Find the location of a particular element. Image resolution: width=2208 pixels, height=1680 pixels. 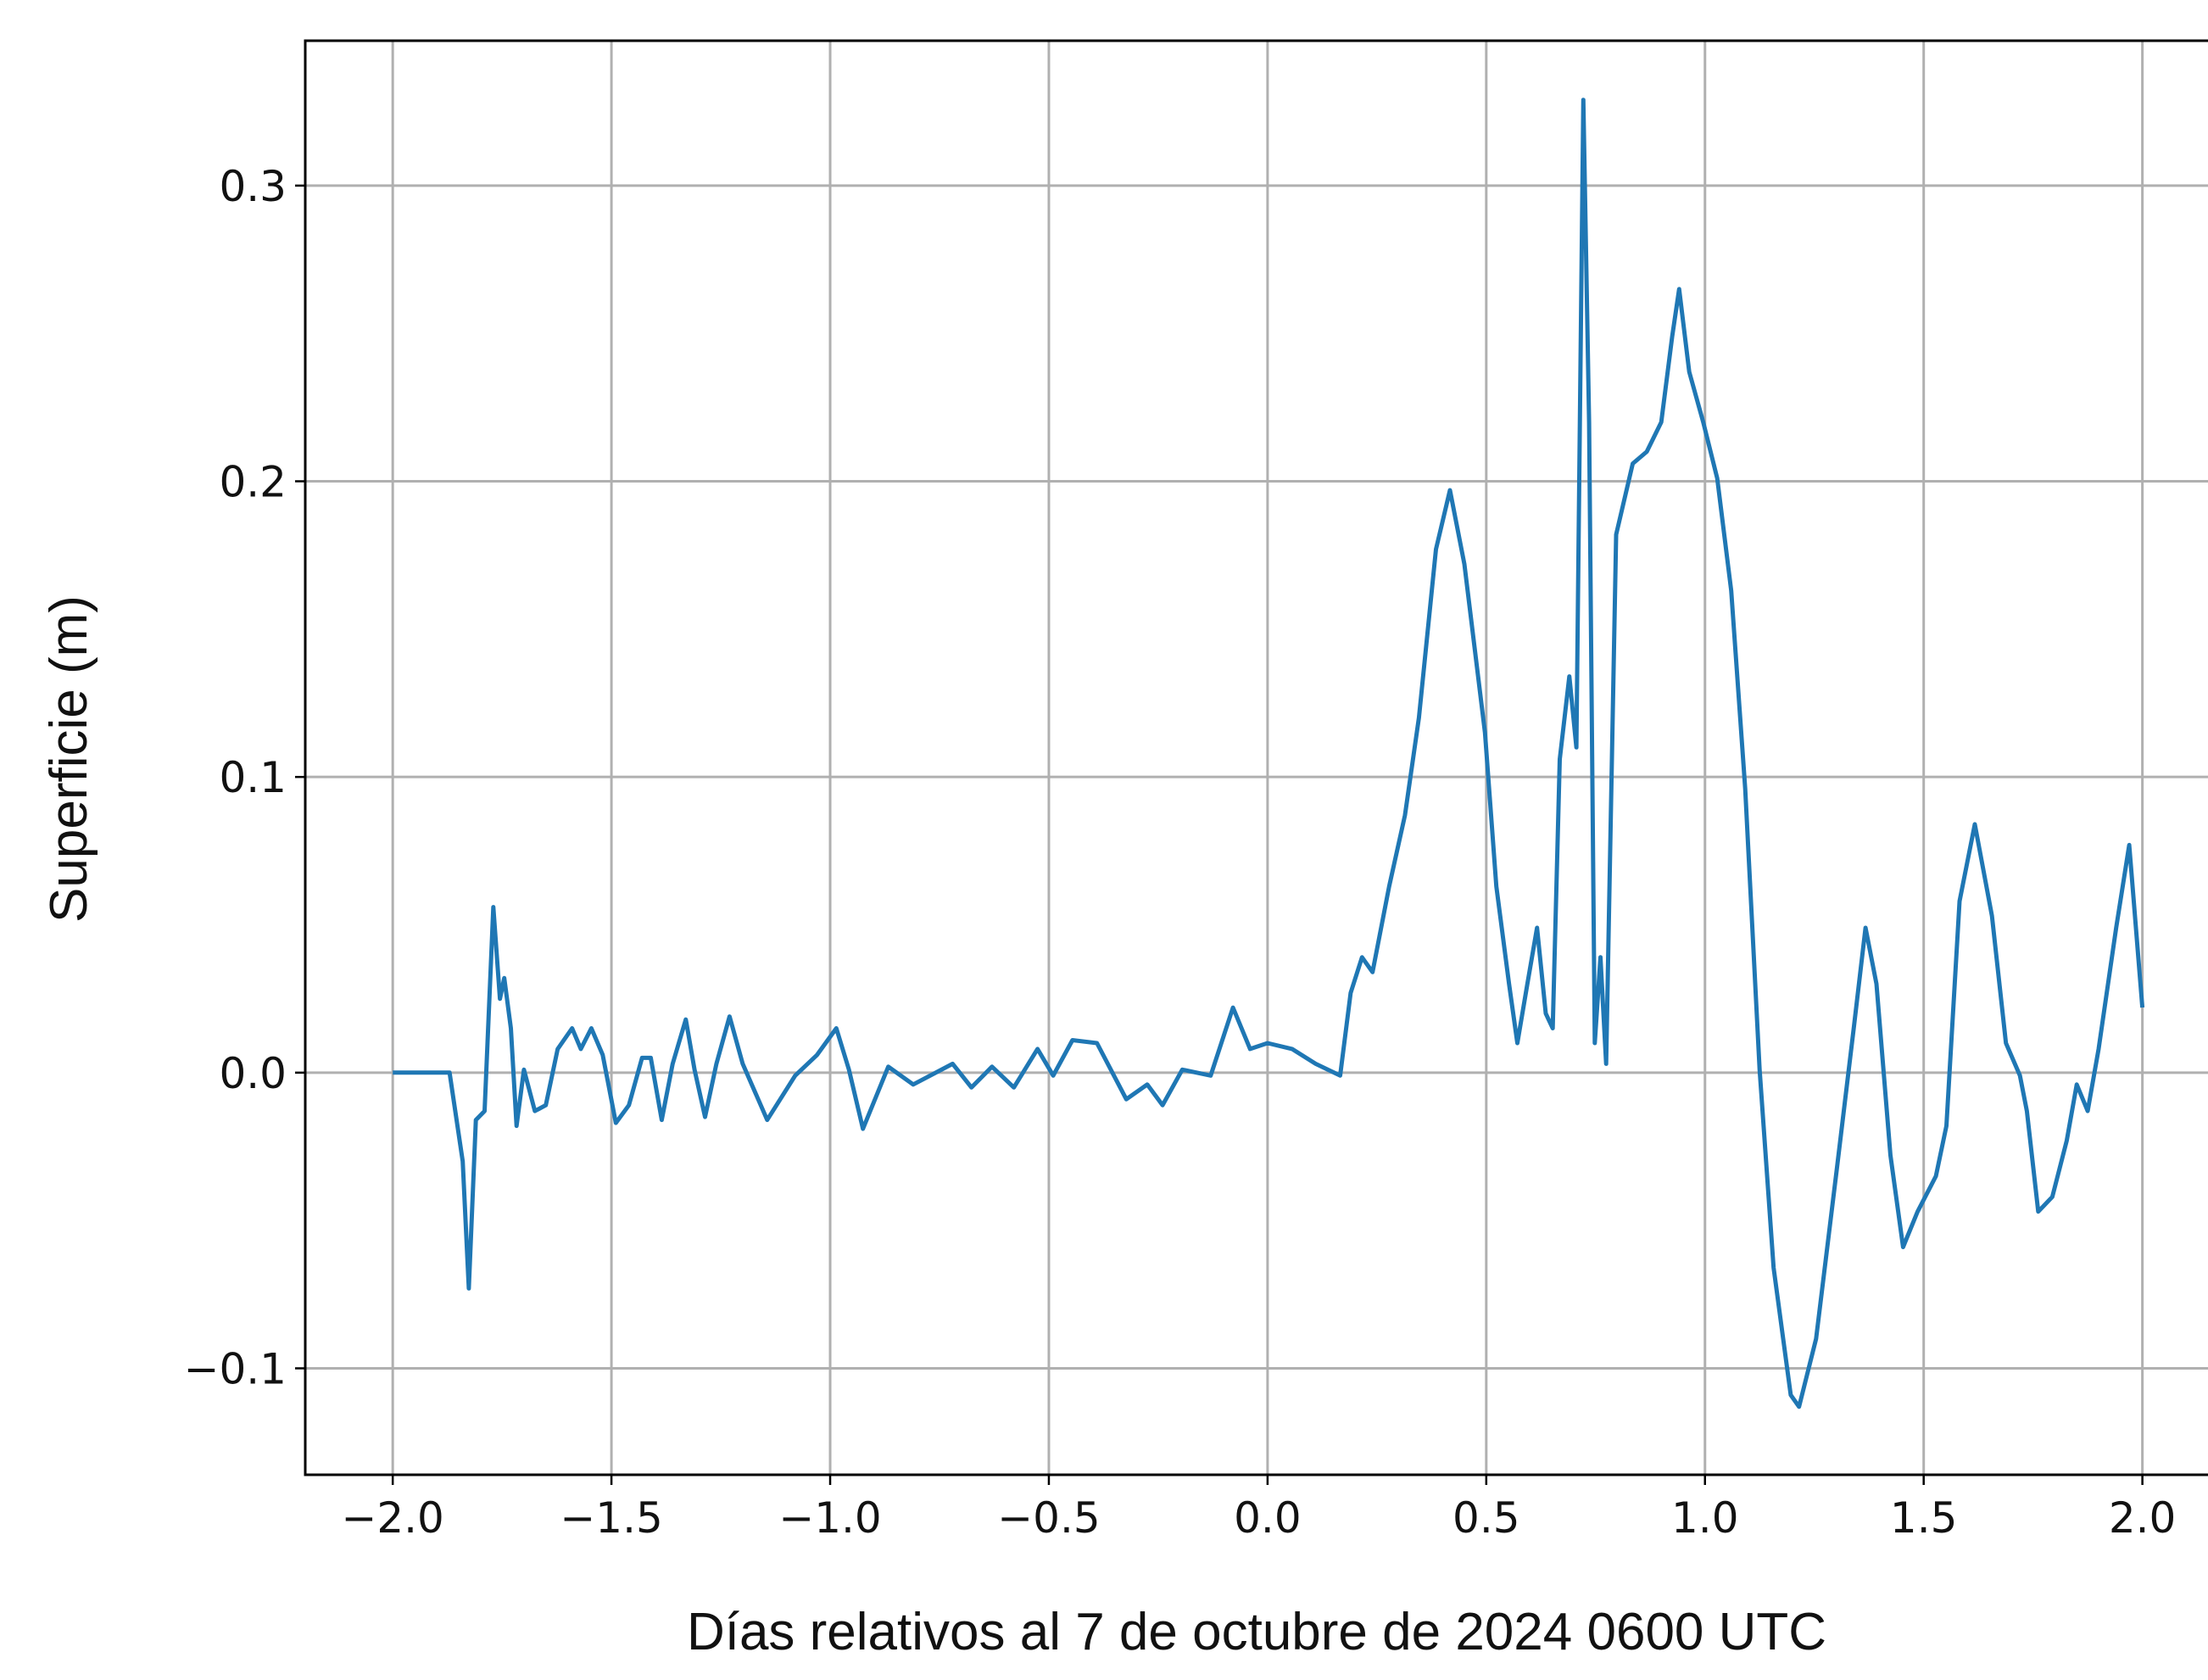

y-tick-label: 0.2 is located at coordinates (253, 482).